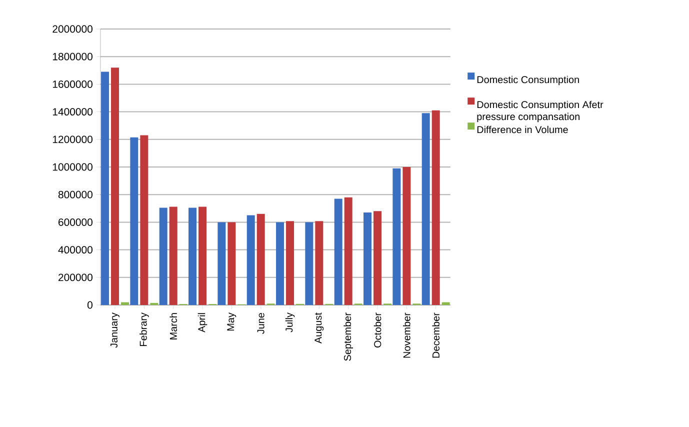 Image resolution: width=689 pixels, height=427 pixels. I want to click on x-tick-label: January, so click(115, 330).